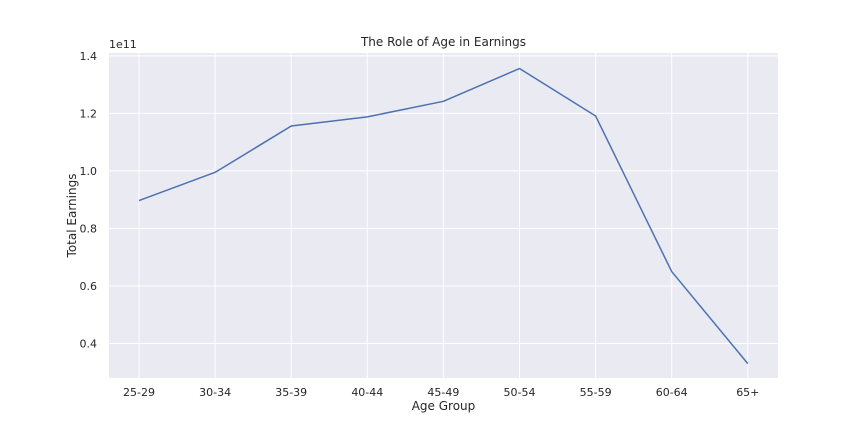 This screenshot has height=432, width=864. Describe the element at coordinates (672, 392) in the screenshot. I see `x-tick-label: 60-64` at that location.